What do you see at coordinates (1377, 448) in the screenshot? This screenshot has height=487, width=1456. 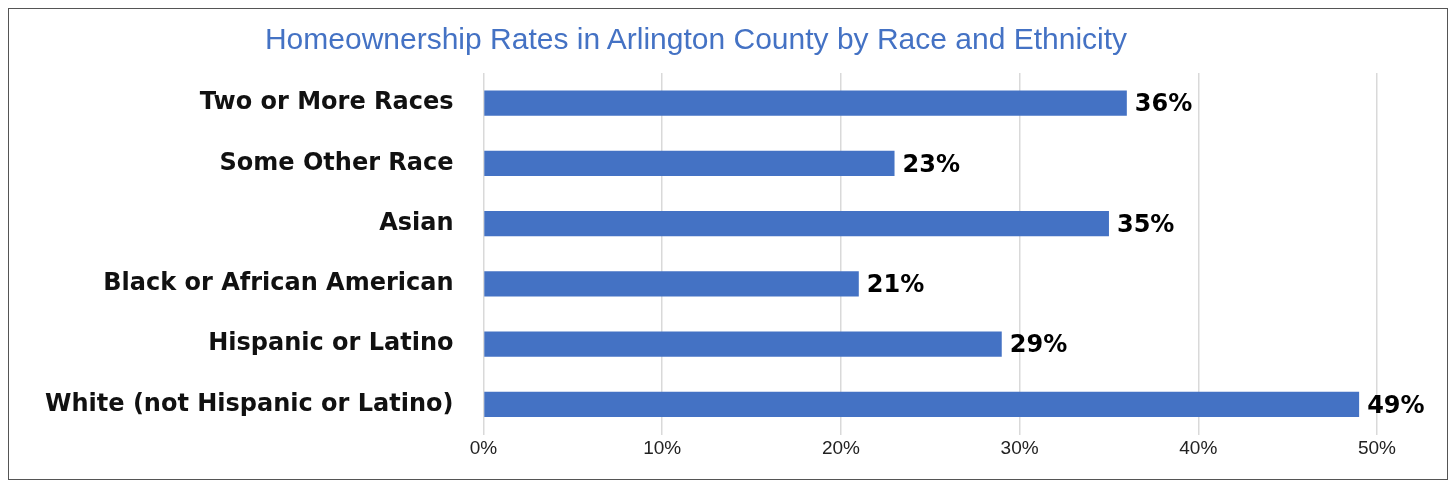 I see `x-tick-label: 50%` at bounding box center [1377, 448].